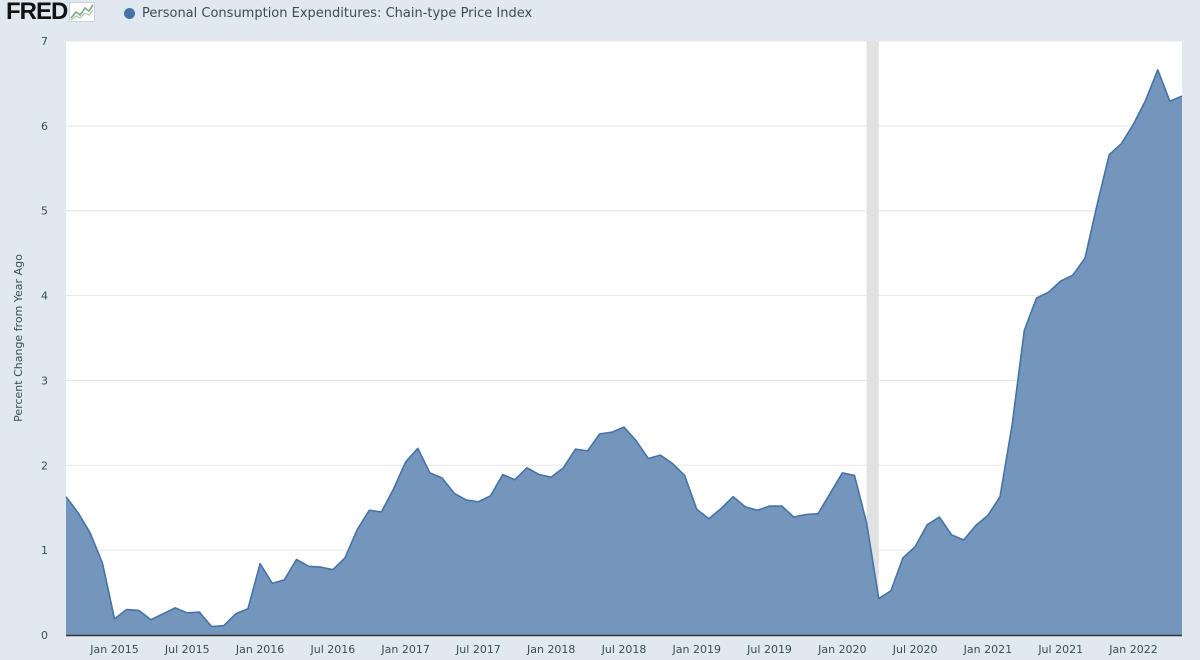  What do you see at coordinates (44, 41) in the screenshot?
I see `y-tick-label: 7` at bounding box center [44, 41].